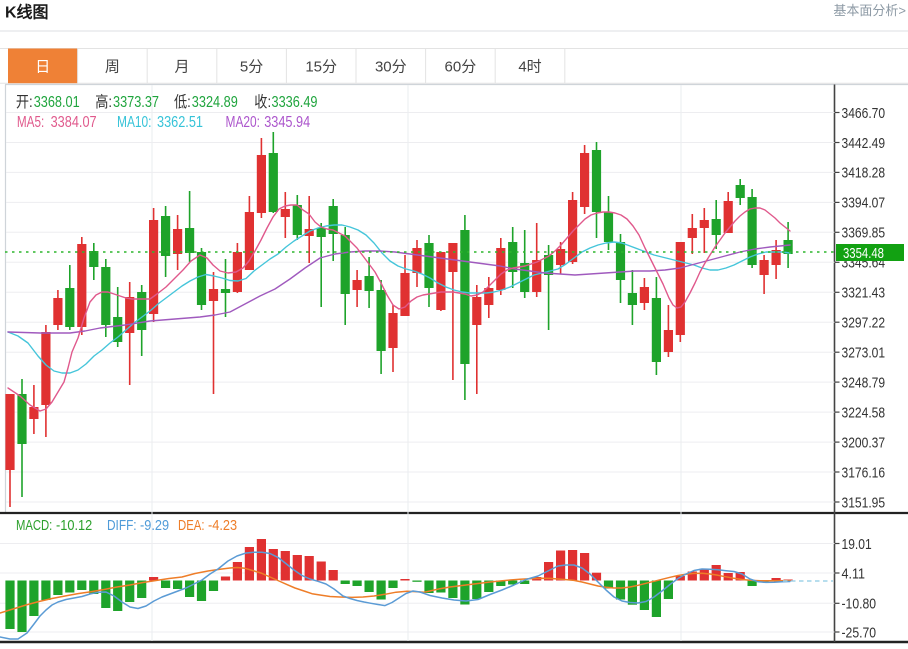  Describe the element at coordinates (24, 102) in the screenshot. I see `svg-text: 开:` at that location.